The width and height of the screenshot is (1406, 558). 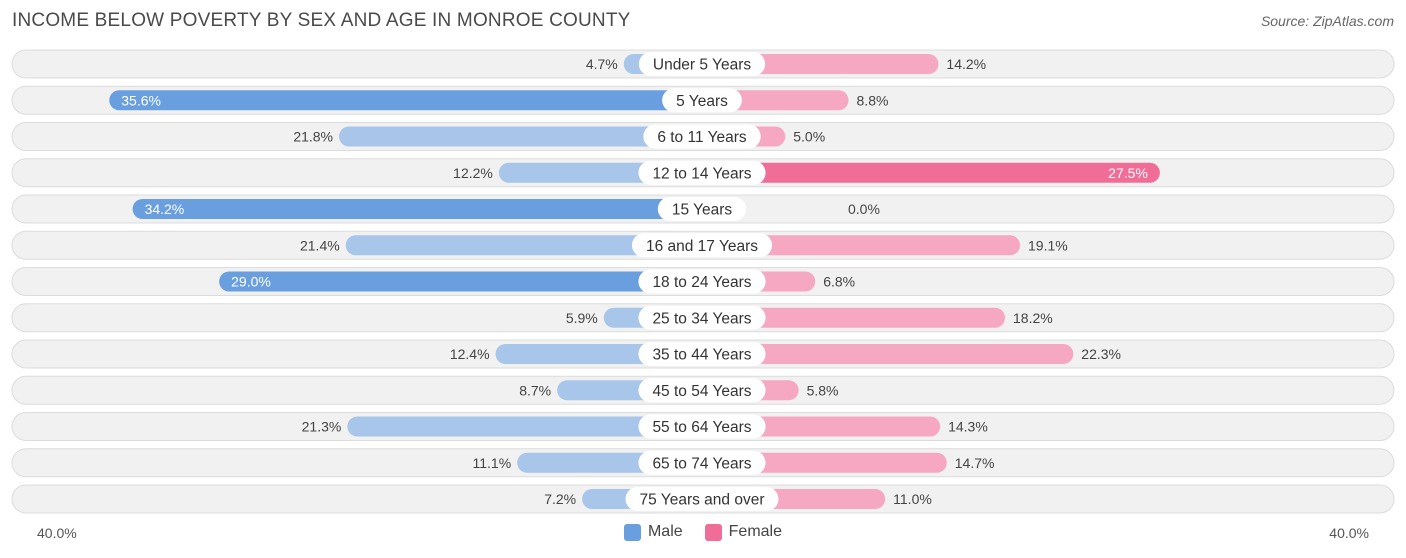 I want to click on category-label-5-years: 5 Years, so click(x=702, y=101).